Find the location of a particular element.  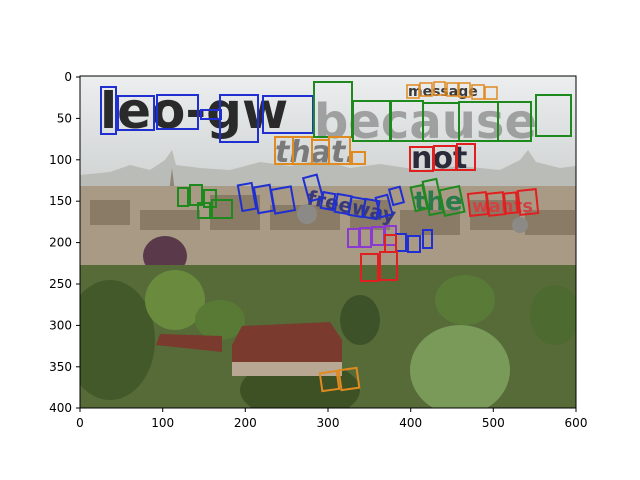

word-box-group-orange-bottom is located at coordinates (339, 379).